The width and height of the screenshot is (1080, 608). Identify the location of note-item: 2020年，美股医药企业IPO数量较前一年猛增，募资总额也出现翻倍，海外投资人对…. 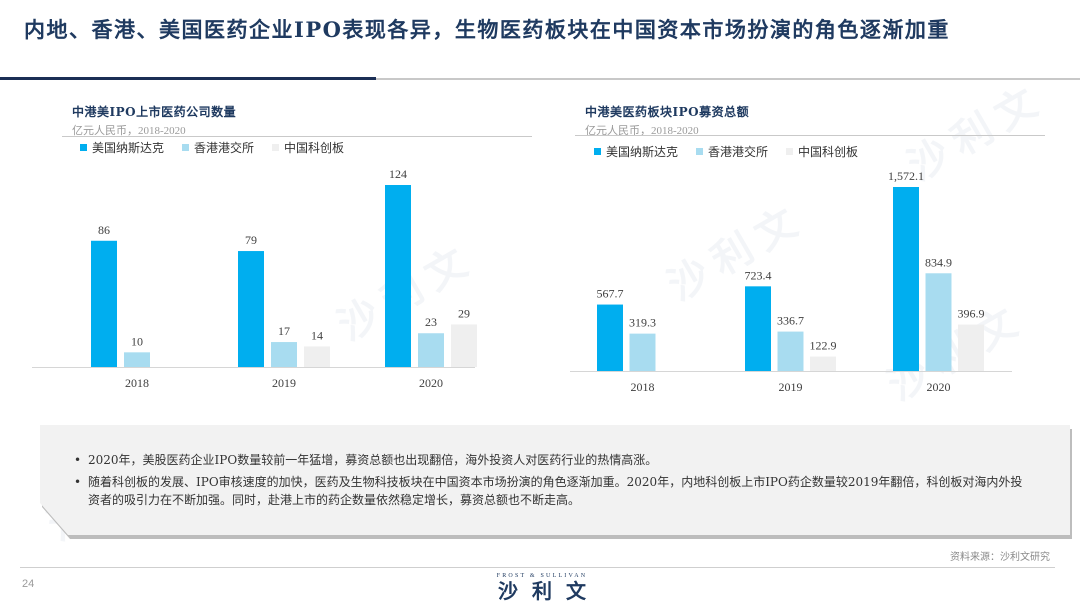
(554, 460).